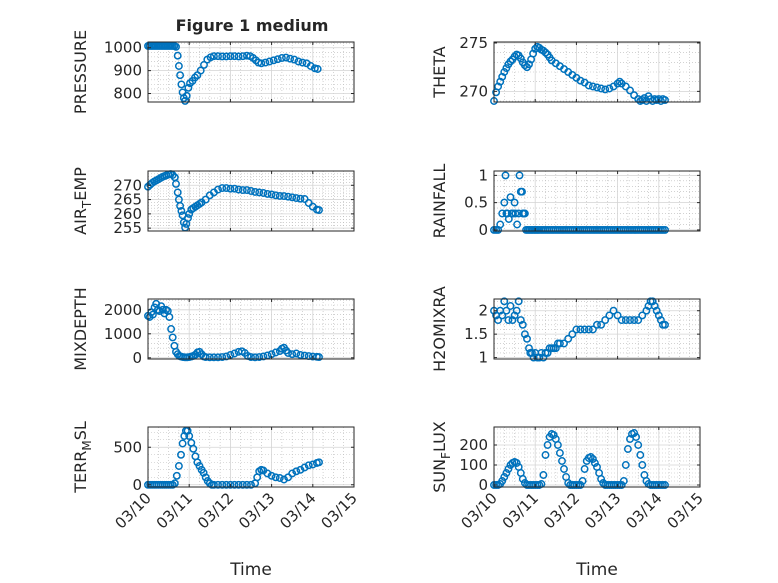 Image resolution: width=778 pixels, height=583 pixels. What do you see at coordinates (123, 334) in the screenshot?
I see `y-tick-label: 1000` at bounding box center [123, 334].